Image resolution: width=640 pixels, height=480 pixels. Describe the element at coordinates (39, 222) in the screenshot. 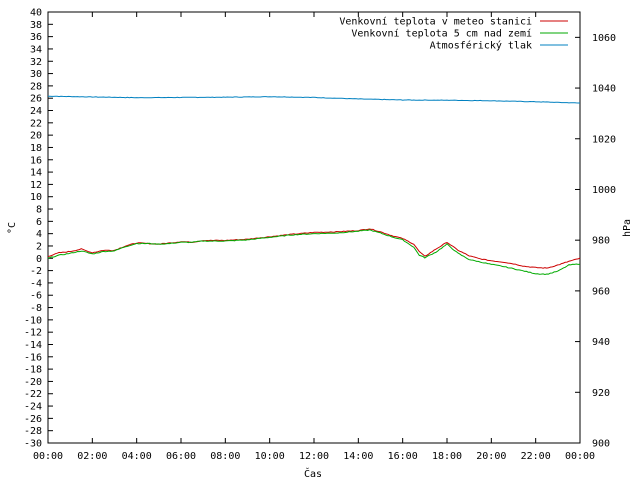

I see `y-tick-label: 6` at that location.